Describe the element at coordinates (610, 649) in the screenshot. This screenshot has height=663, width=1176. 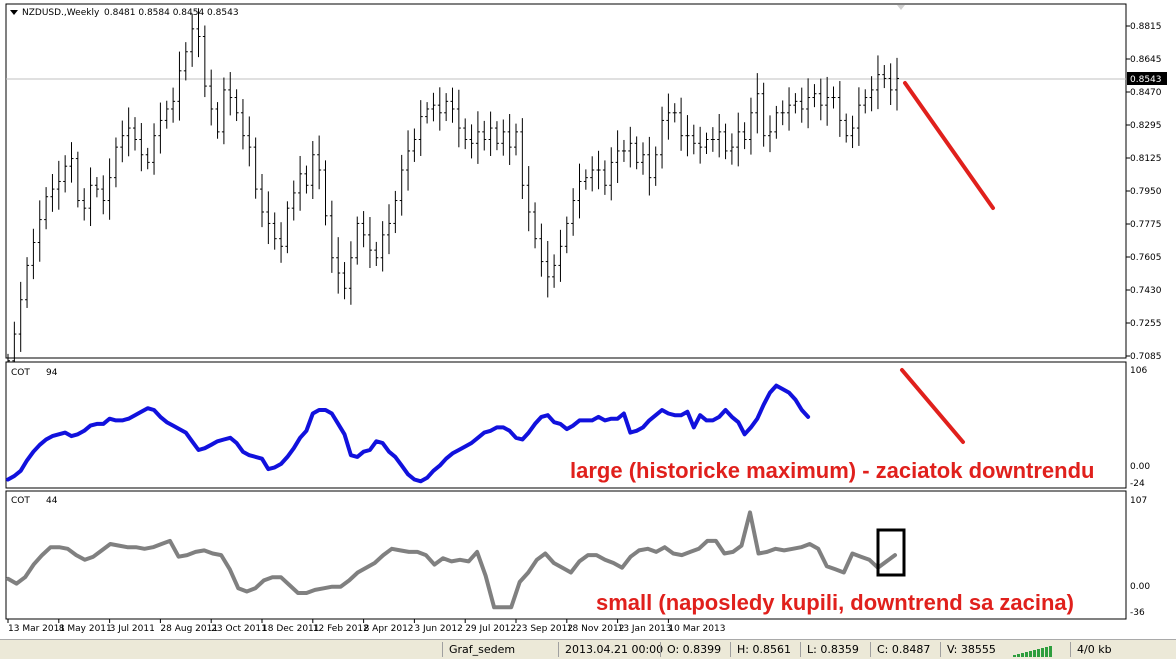
I see `status-datetime: 2013.04.21 00:00` at that location.